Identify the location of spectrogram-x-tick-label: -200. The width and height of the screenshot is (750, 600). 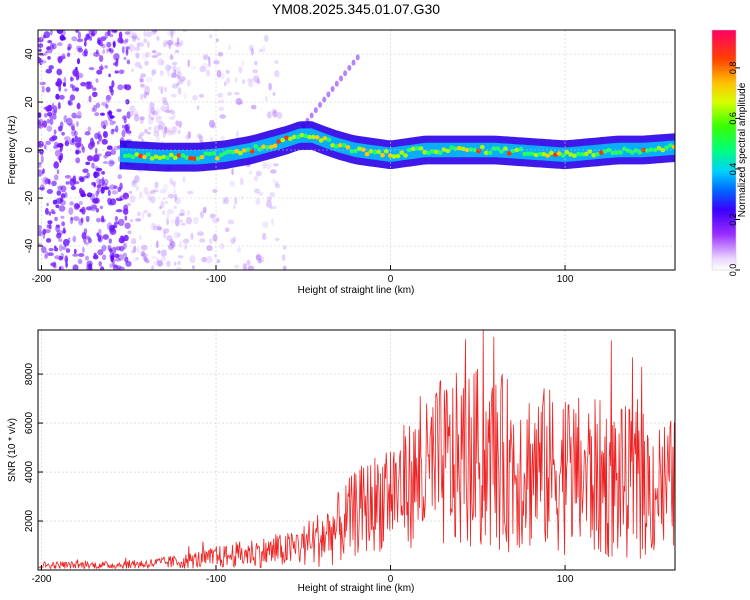
(41, 279).